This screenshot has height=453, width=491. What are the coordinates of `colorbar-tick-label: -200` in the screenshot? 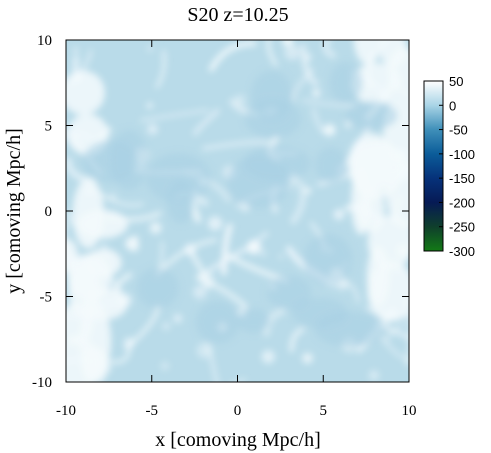 It's located at (462, 202).